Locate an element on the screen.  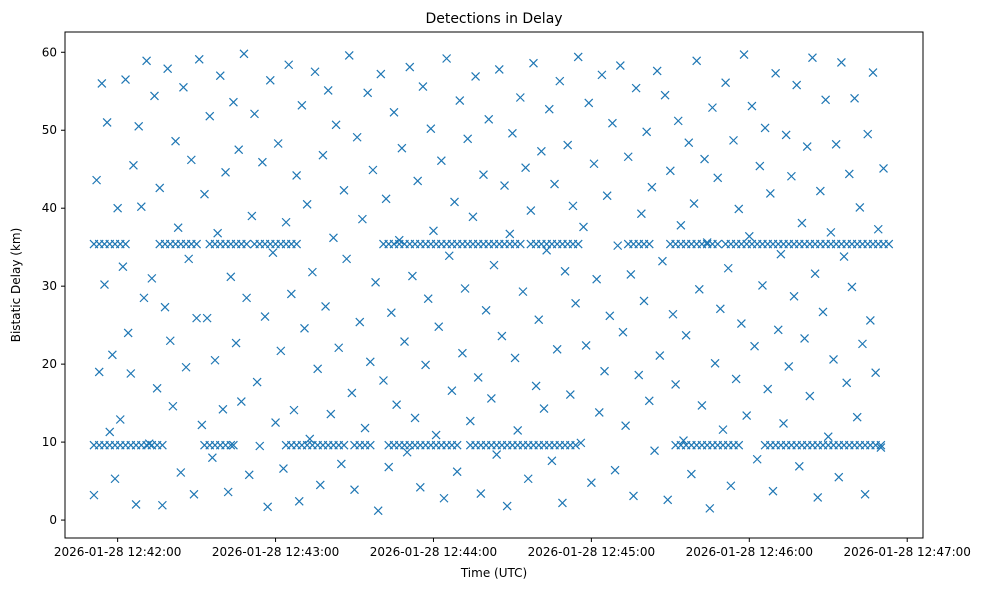
x-tick-label: 2026-01-28 12:42:00 is located at coordinates (117, 552).